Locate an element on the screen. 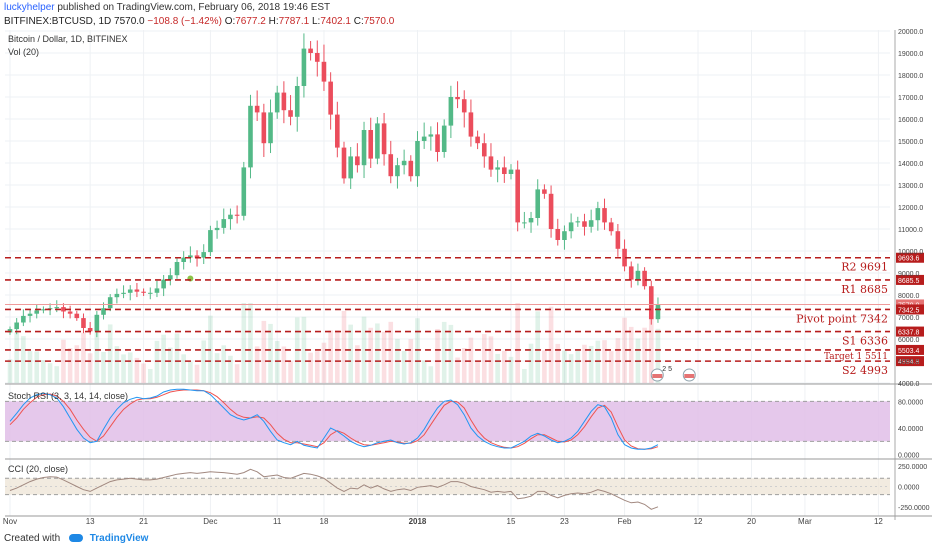  close-label: C: is located at coordinates (358, 21).